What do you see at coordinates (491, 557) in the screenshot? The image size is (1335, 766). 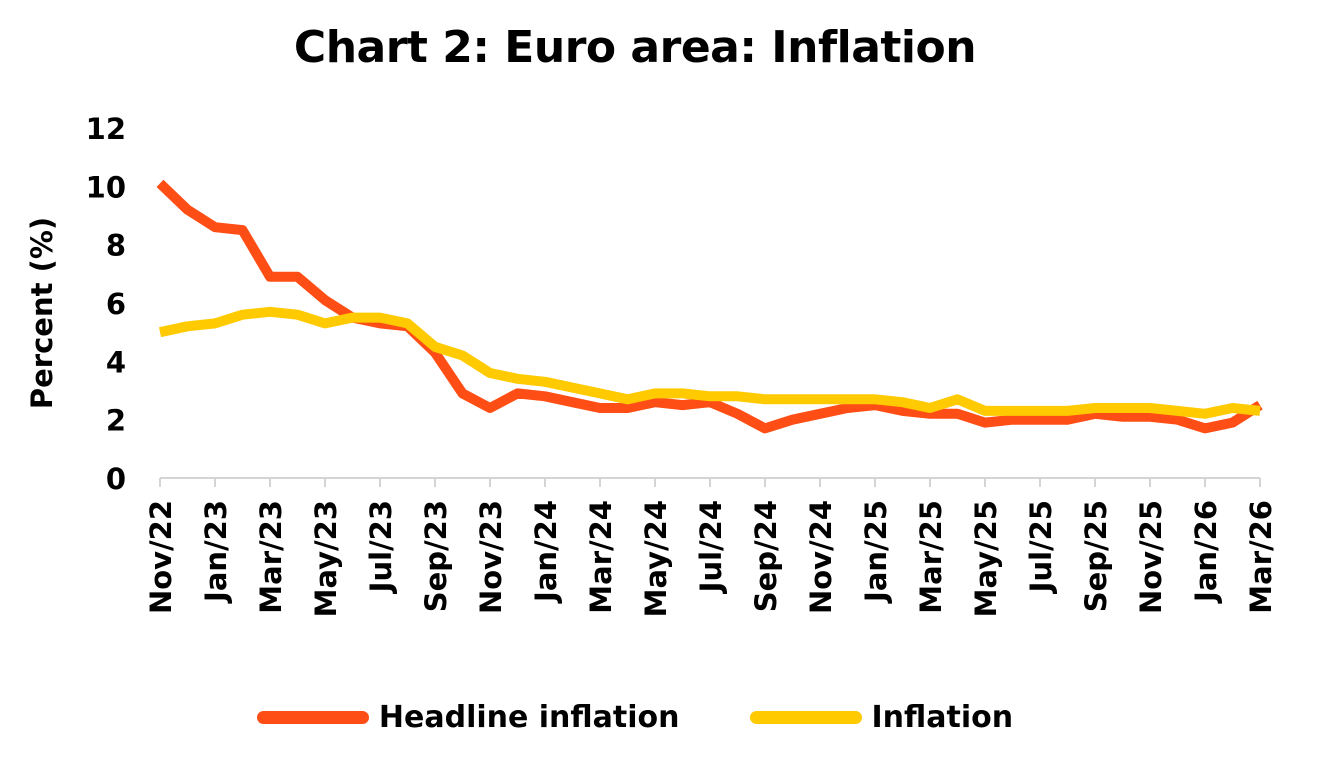 I see `x-tick-label: Nov/23` at bounding box center [491, 557].